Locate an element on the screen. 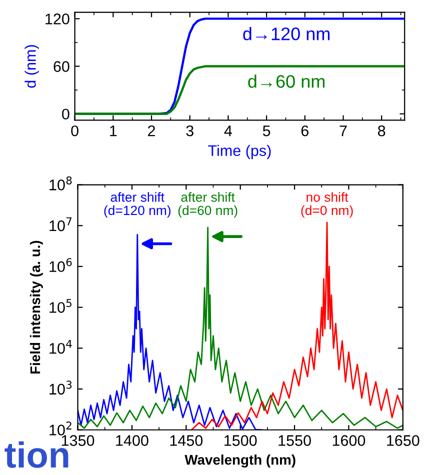 Image resolution: width=425 pixels, height=475 pixels. line-series is located at coordinates (239, 90).